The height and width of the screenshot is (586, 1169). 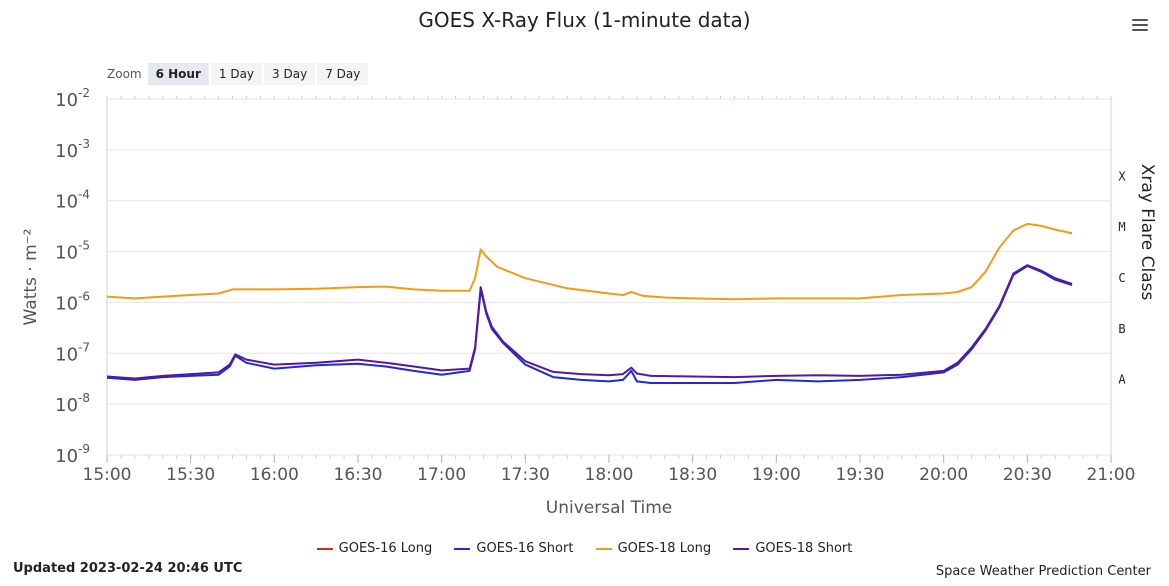 I want to click on x-tick-label: 18:30, so click(x=692, y=475).